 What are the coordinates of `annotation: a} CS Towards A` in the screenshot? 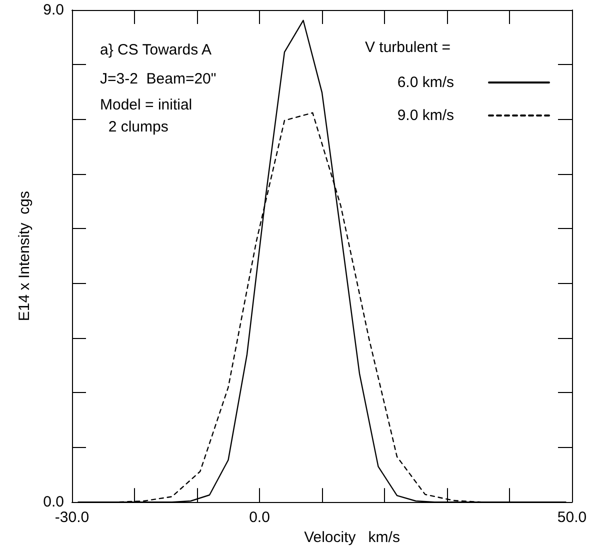 It's located at (156, 50).